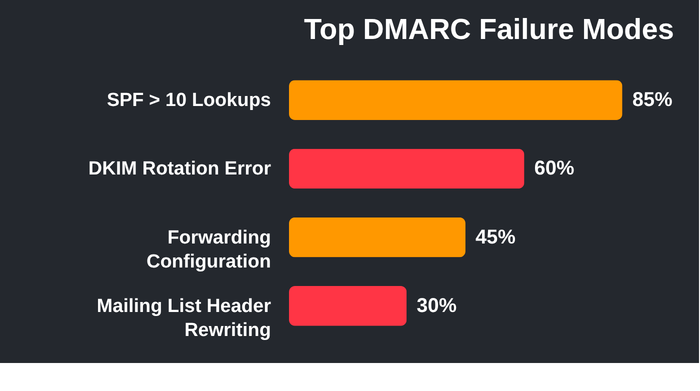  I want to click on data-label: 60%, so click(554, 169).